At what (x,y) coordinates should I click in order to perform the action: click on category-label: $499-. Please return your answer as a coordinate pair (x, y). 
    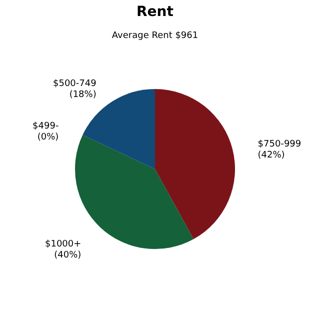
    Looking at the image, I should click on (45, 127).